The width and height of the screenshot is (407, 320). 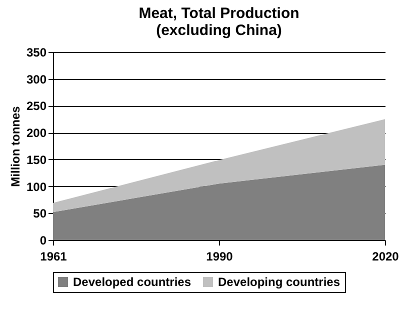 I want to click on y-tick-label: 50, so click(x=40, y=213).